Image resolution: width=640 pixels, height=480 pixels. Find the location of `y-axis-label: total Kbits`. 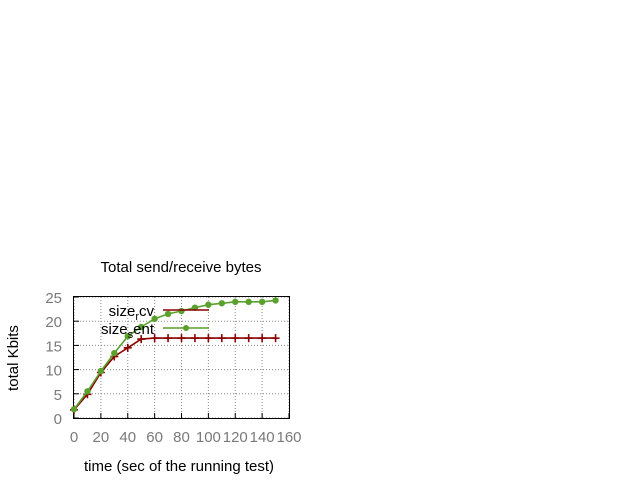

y-axis-label: total Kbits is located at coordinates (13, 358).